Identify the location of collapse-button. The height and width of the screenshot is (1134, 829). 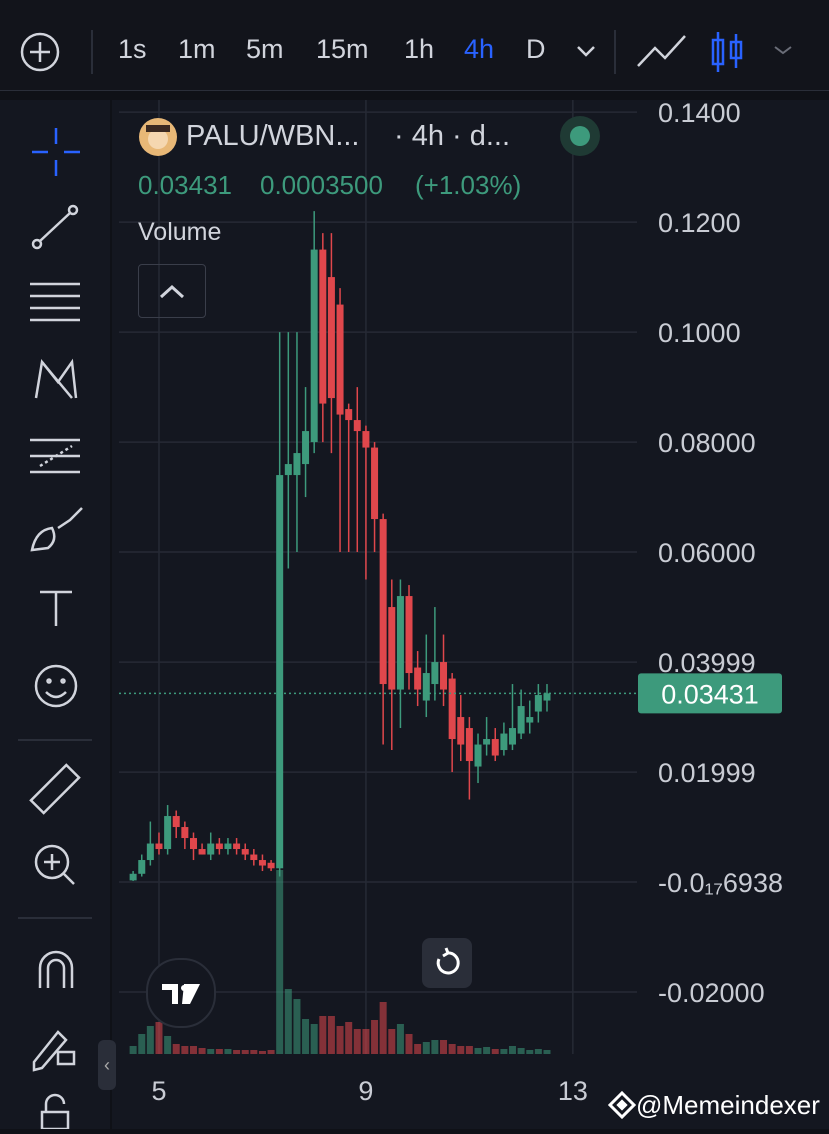
(172, 291).